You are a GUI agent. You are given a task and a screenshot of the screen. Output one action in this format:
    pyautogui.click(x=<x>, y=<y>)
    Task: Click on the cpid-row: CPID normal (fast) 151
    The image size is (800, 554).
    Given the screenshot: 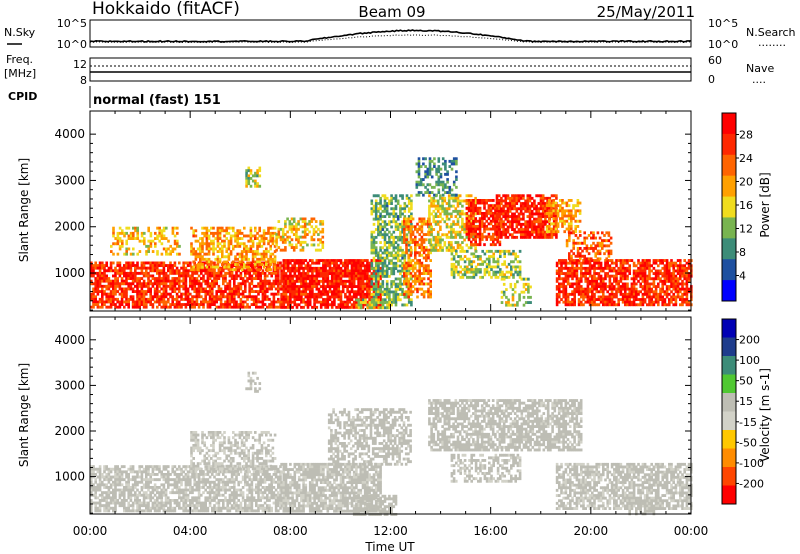 What is the action you would take?
    pyautogui.click(x=114, y=97)
    